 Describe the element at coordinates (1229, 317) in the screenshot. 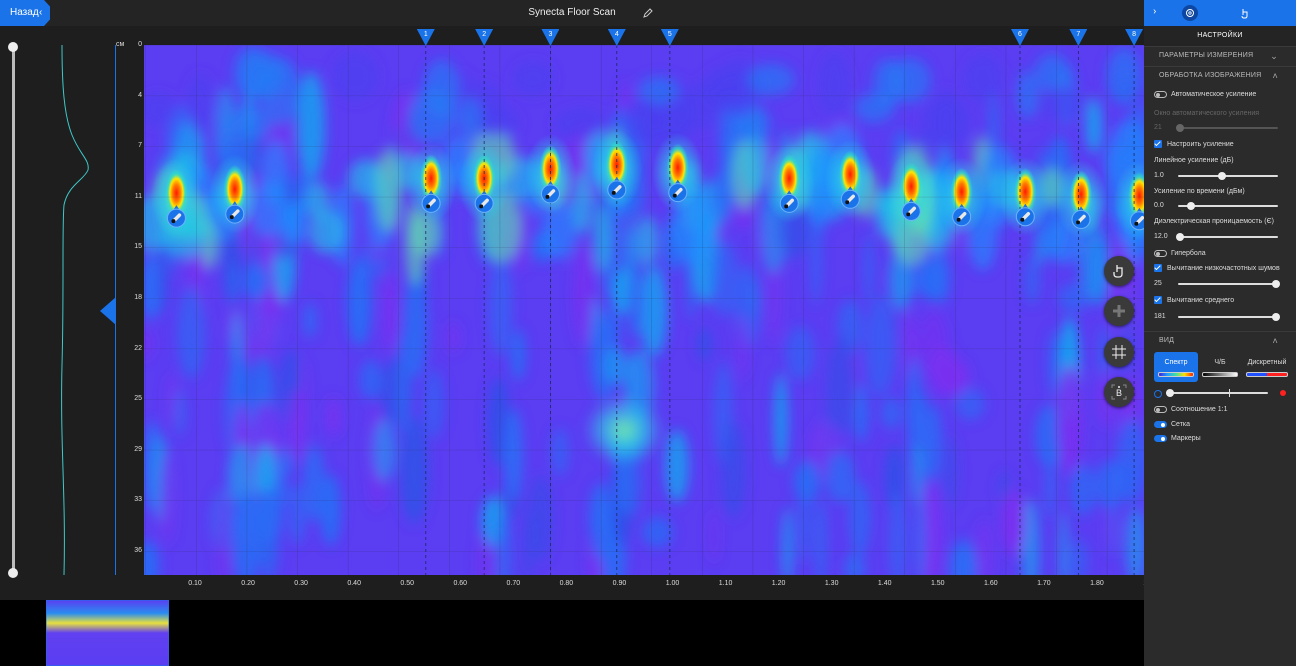

I see `mean-sub-slider` at that location.